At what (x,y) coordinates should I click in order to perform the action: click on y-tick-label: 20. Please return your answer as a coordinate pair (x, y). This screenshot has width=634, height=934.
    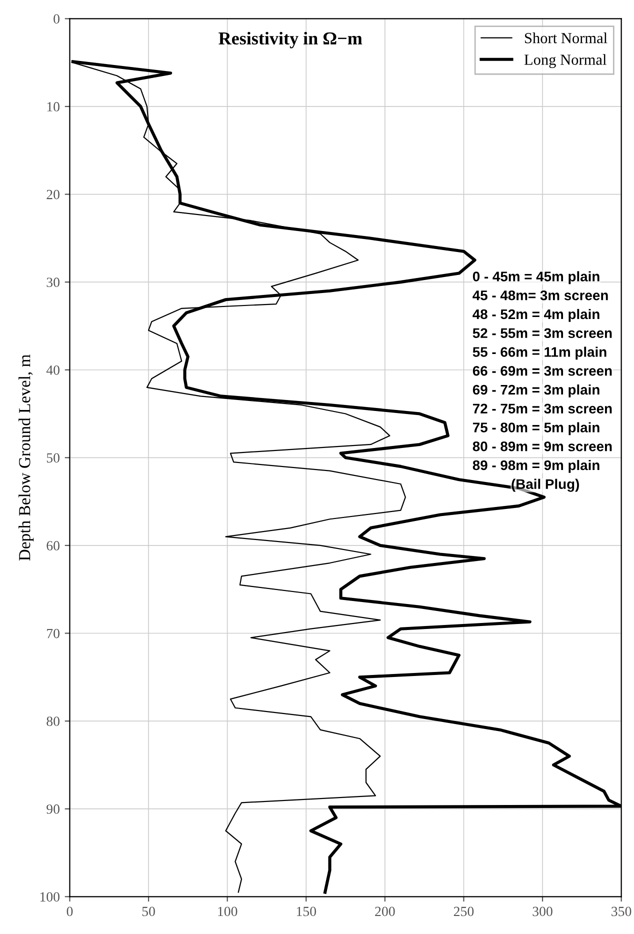
    Looking at the image, I should click on (53, 195).